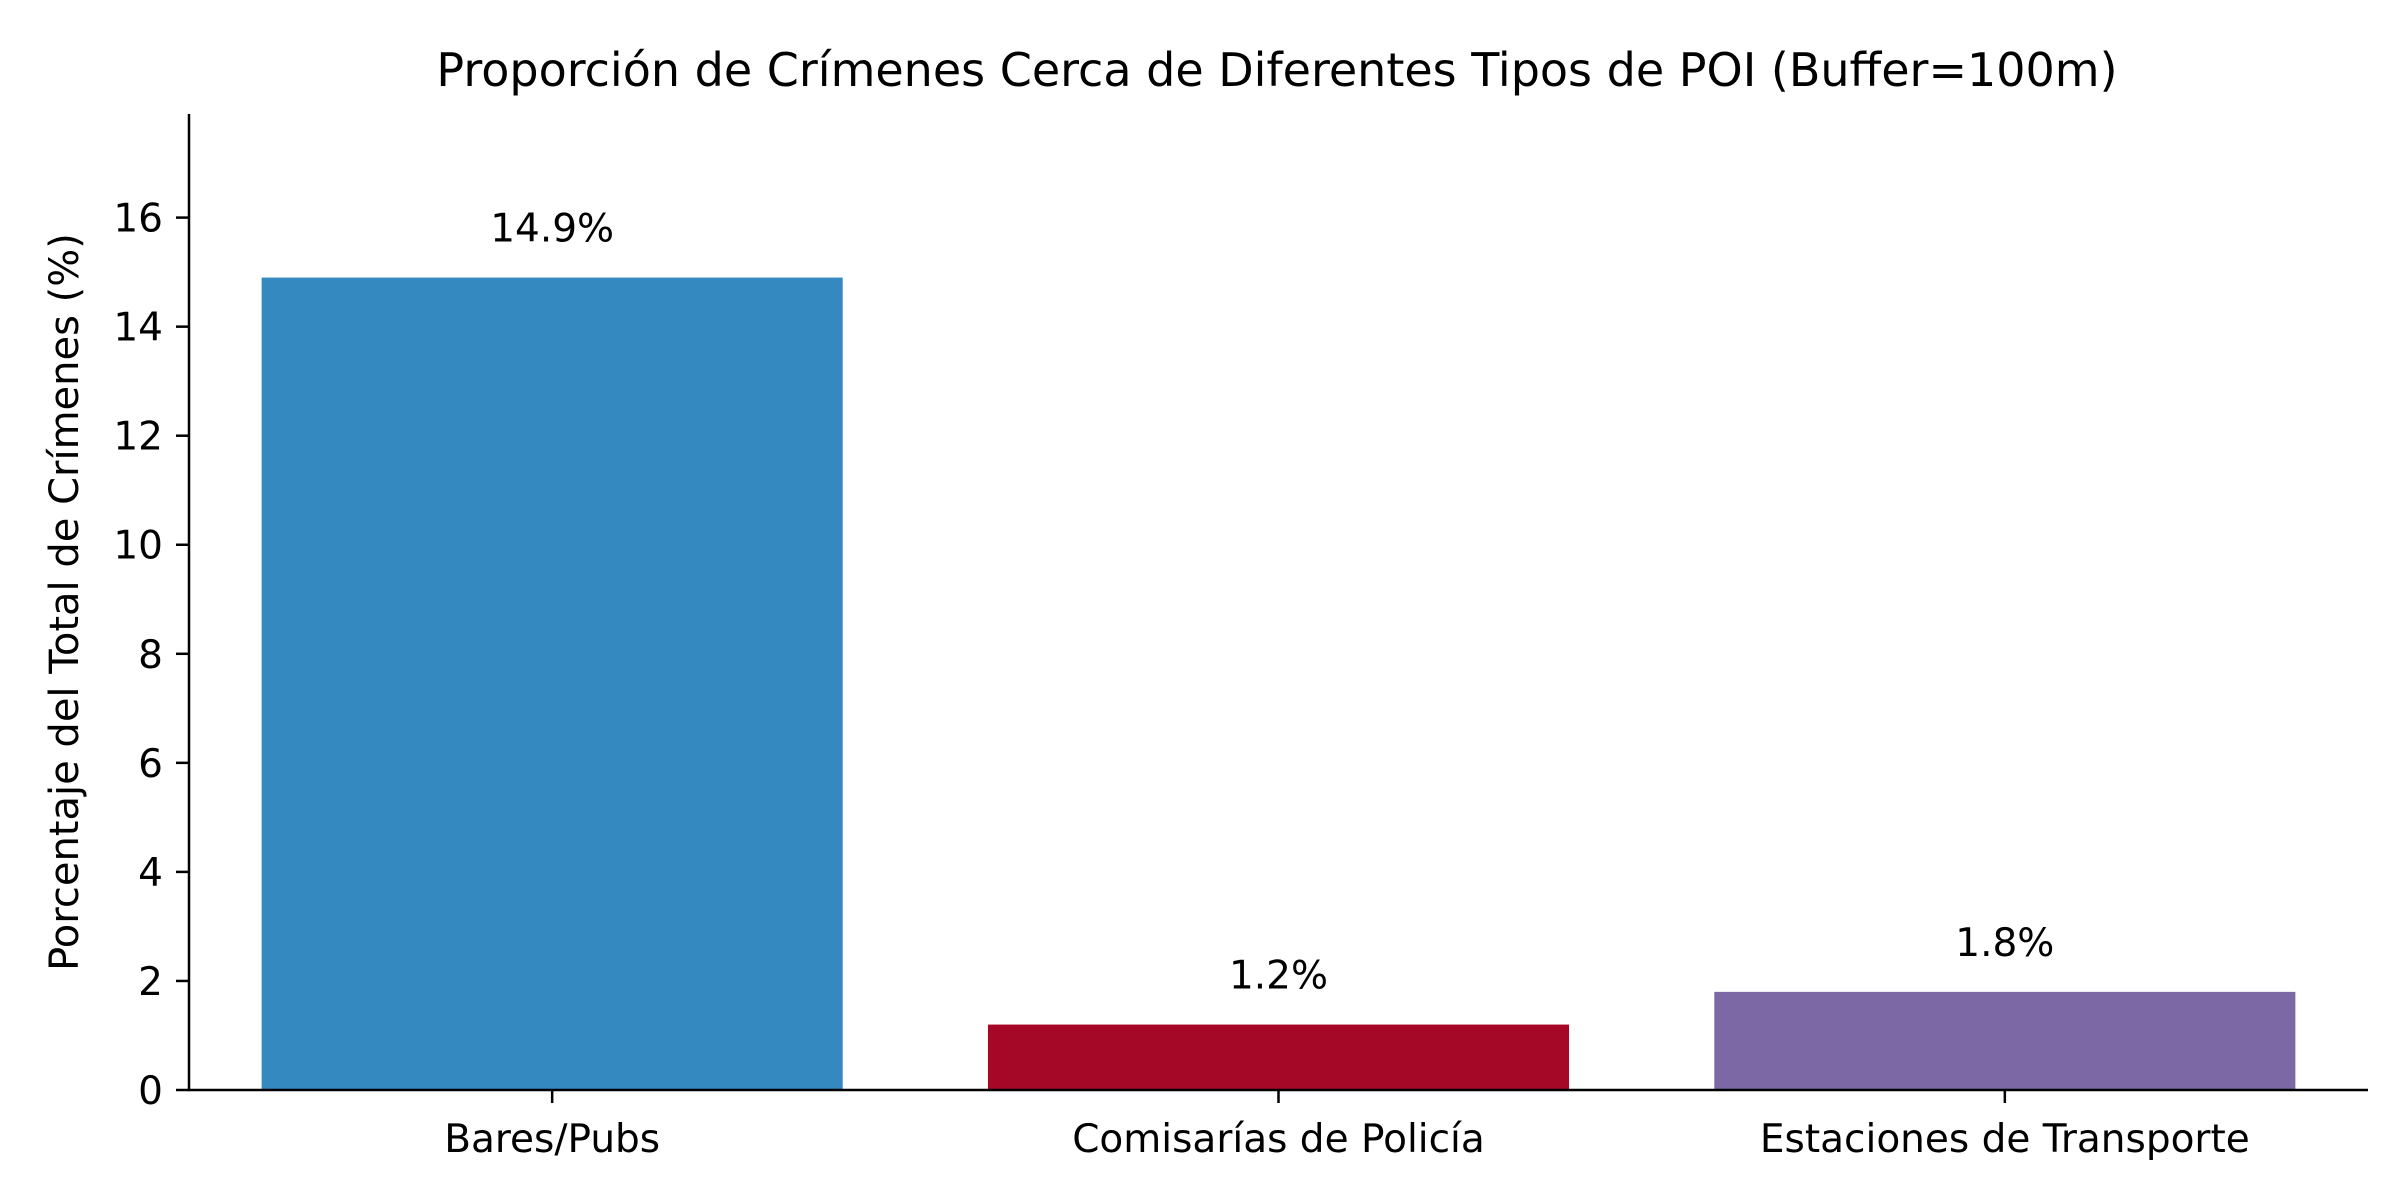  I want to click on y-tick-label: 10, so click(138, 546).